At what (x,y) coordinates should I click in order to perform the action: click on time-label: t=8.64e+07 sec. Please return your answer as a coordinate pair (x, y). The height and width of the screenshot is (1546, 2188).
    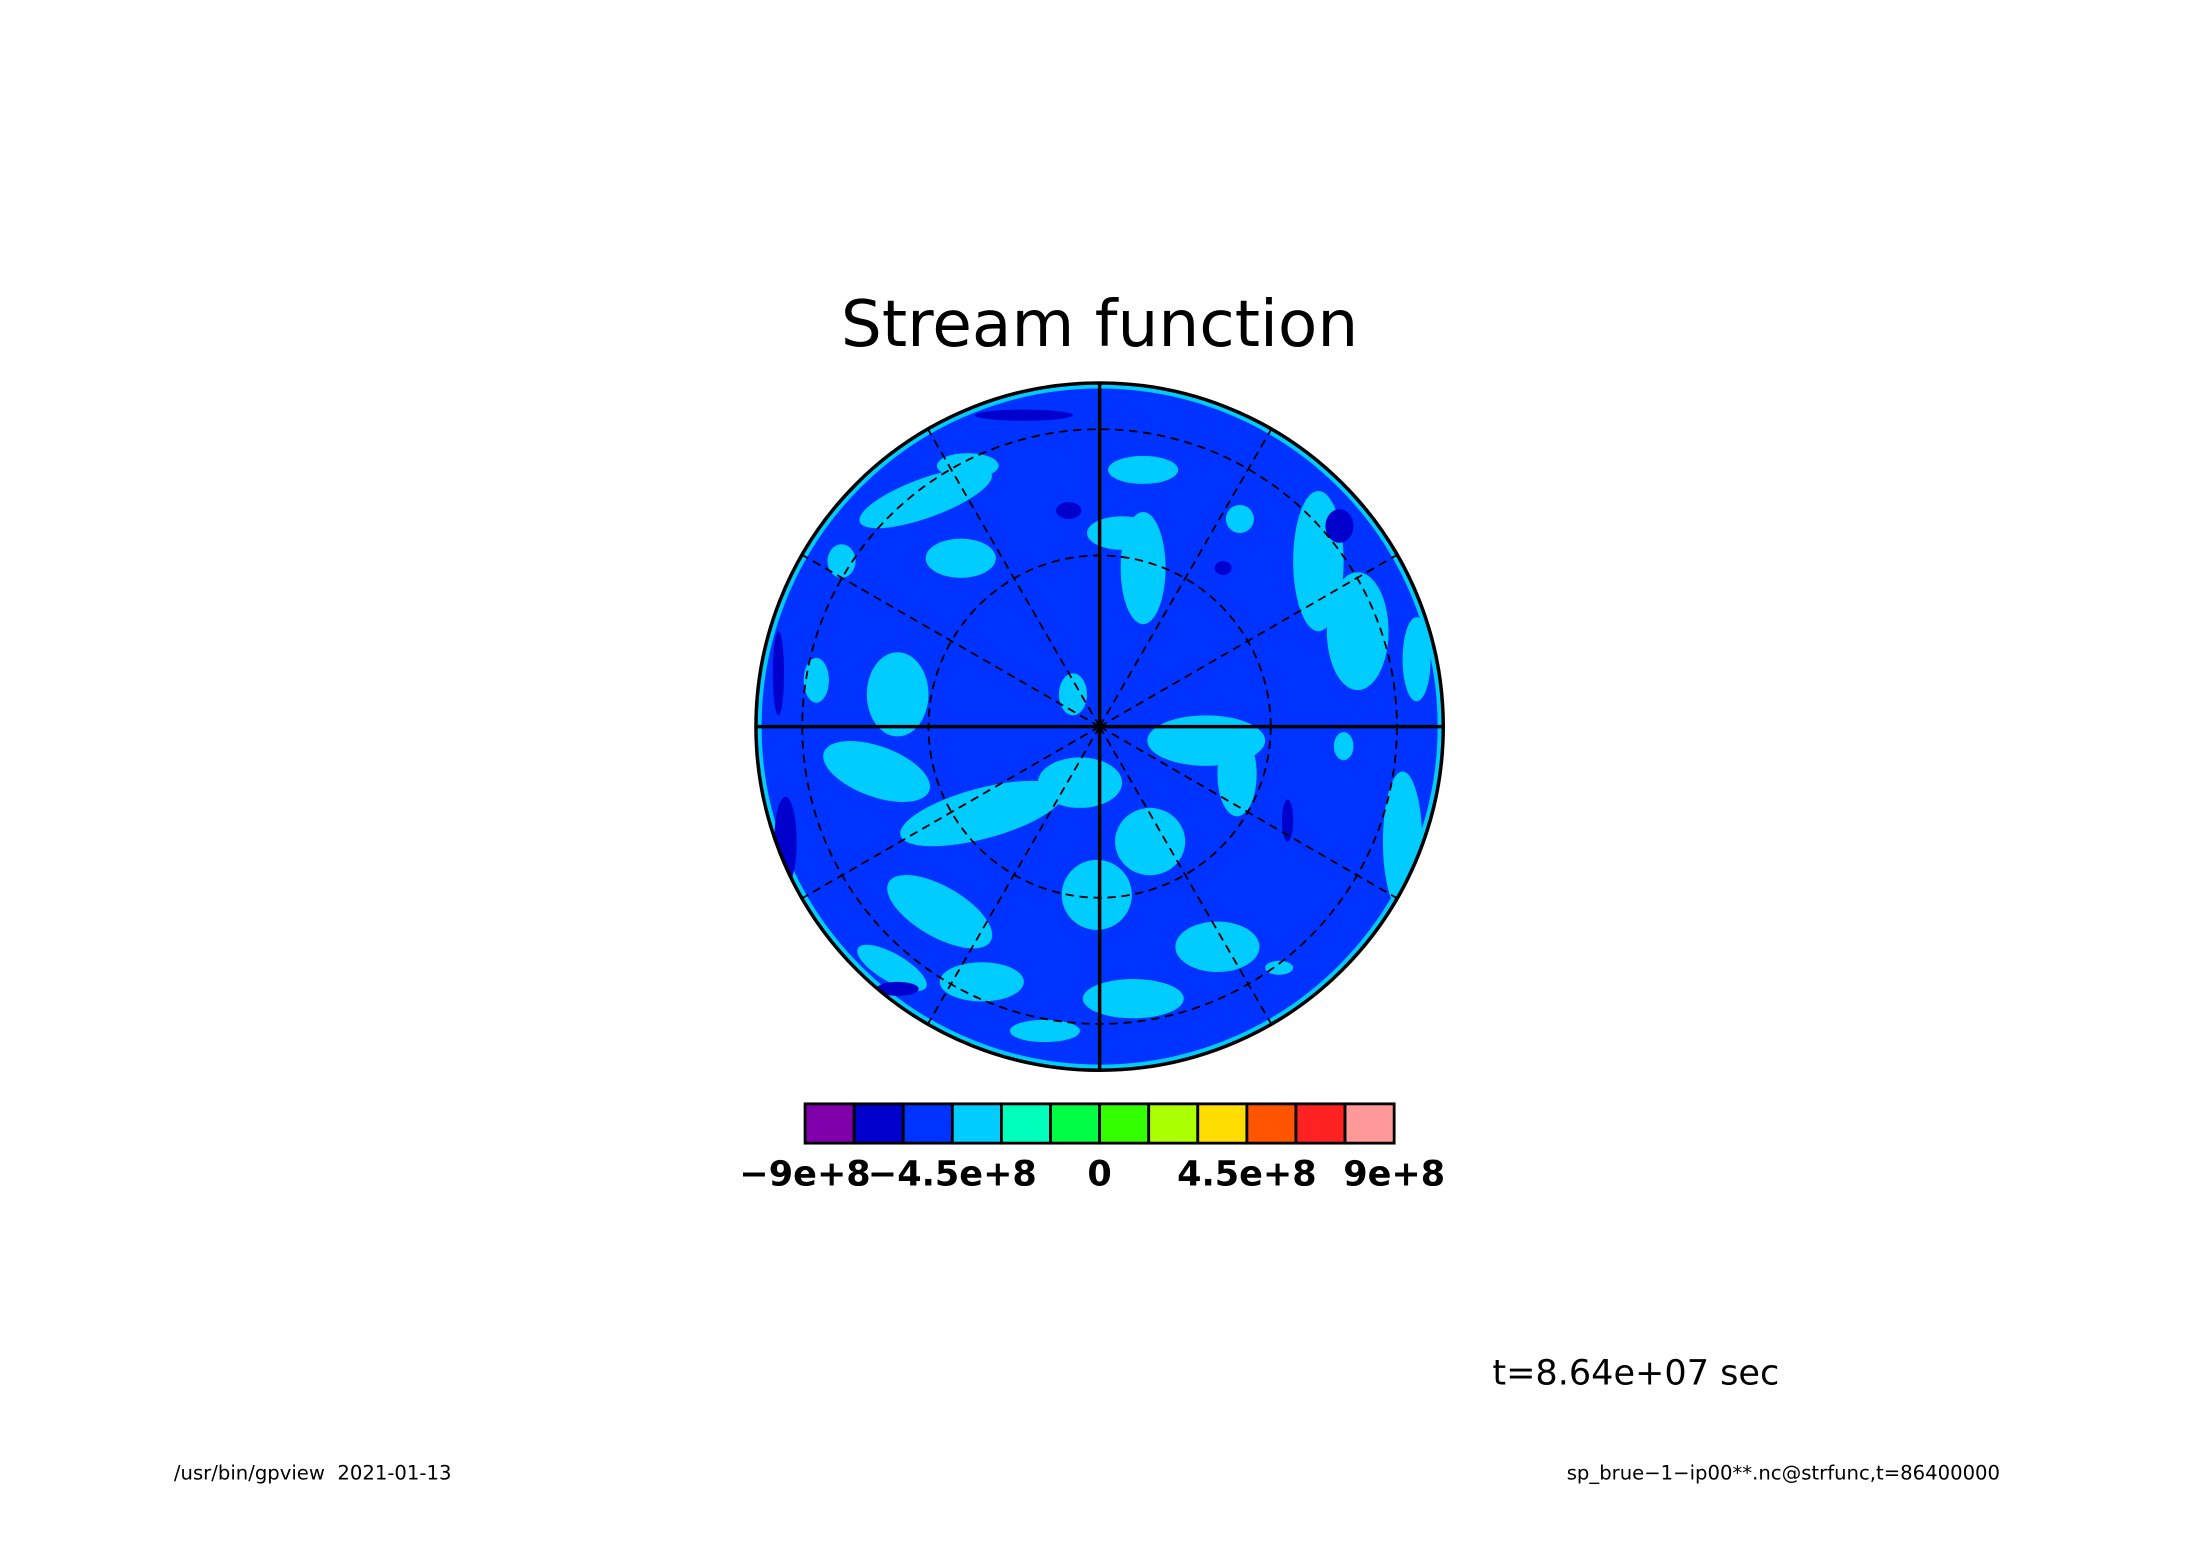
    Looking at the image, I should click on (1635, 1373).